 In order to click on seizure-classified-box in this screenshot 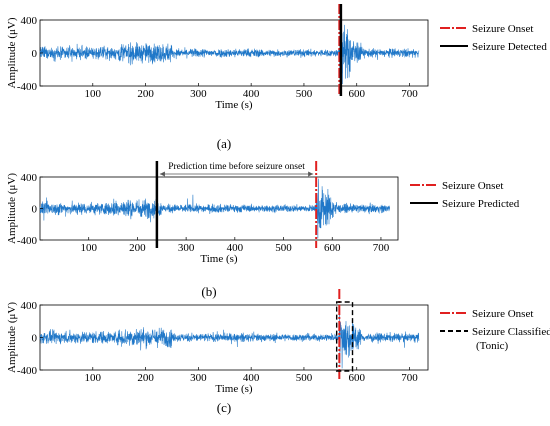, I will do `click(344, 336)`.